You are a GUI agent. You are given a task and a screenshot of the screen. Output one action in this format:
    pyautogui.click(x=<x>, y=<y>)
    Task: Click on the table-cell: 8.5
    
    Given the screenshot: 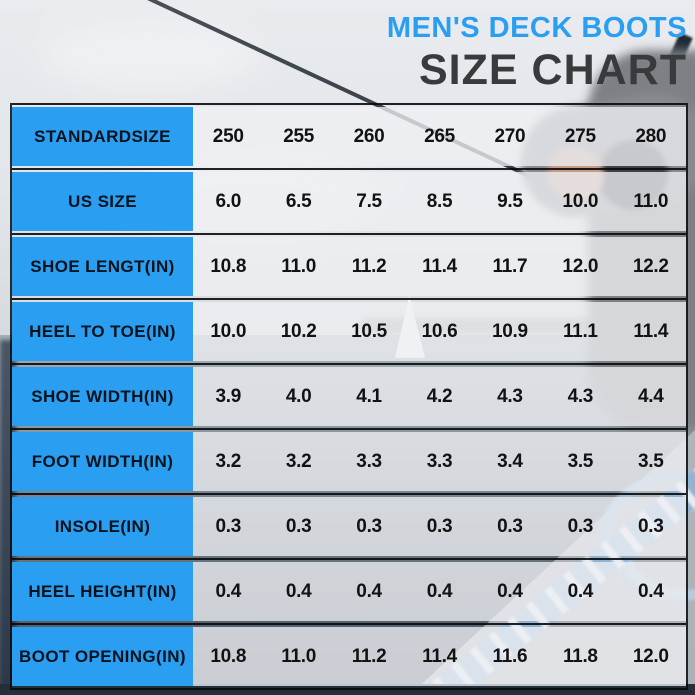 What is the action you would take?
    pyautogui.click(x=439, y=201)
    